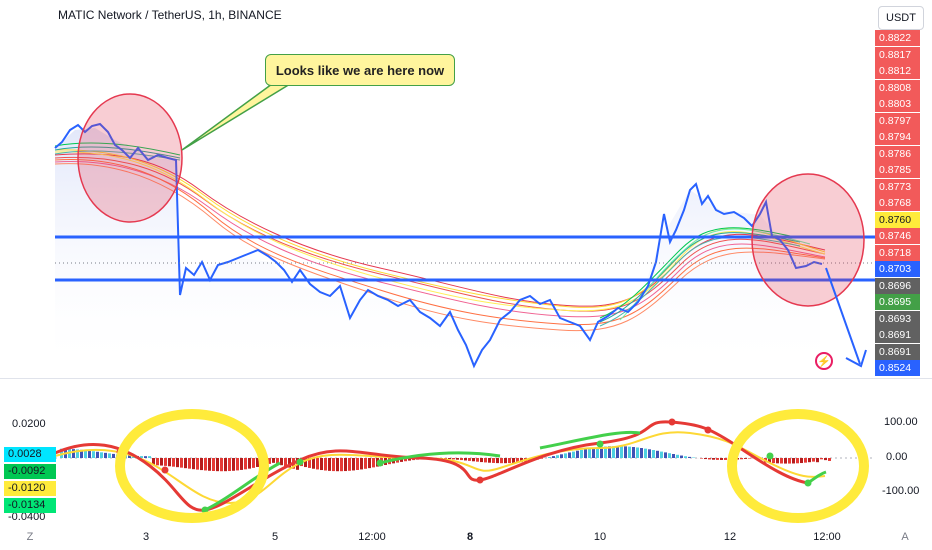 The width and height of the screenshot is (932, 550). Describe the element at coordinates (897, 104) in the screenshot. I see `price-label: 0.8803` at that location.